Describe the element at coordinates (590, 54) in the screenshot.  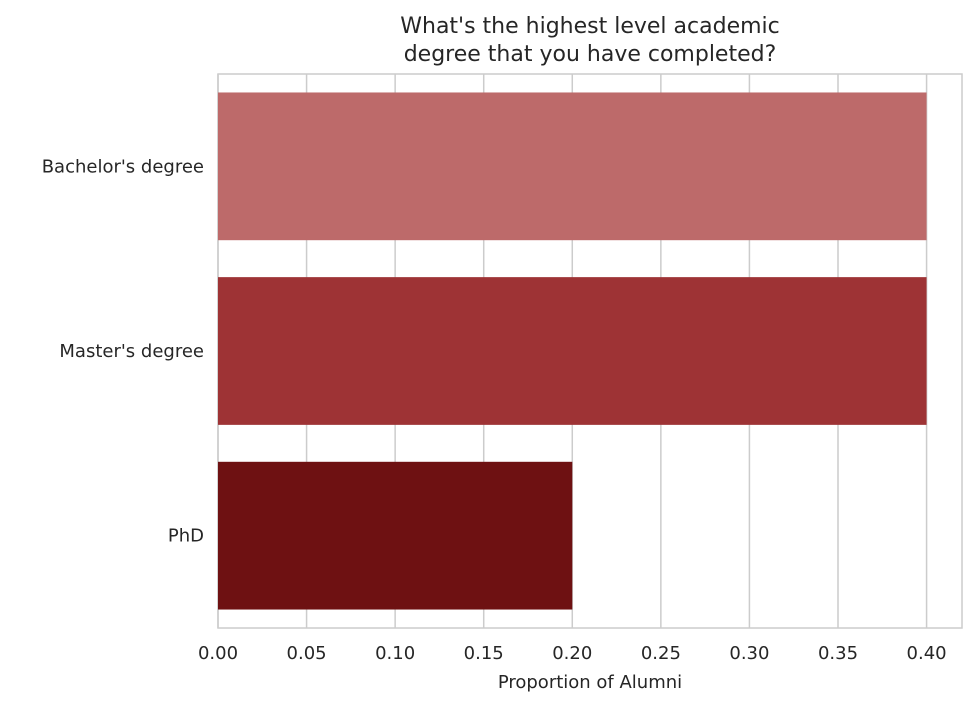
I see `chart-title-line-2: degree that you have completed?` at that location.